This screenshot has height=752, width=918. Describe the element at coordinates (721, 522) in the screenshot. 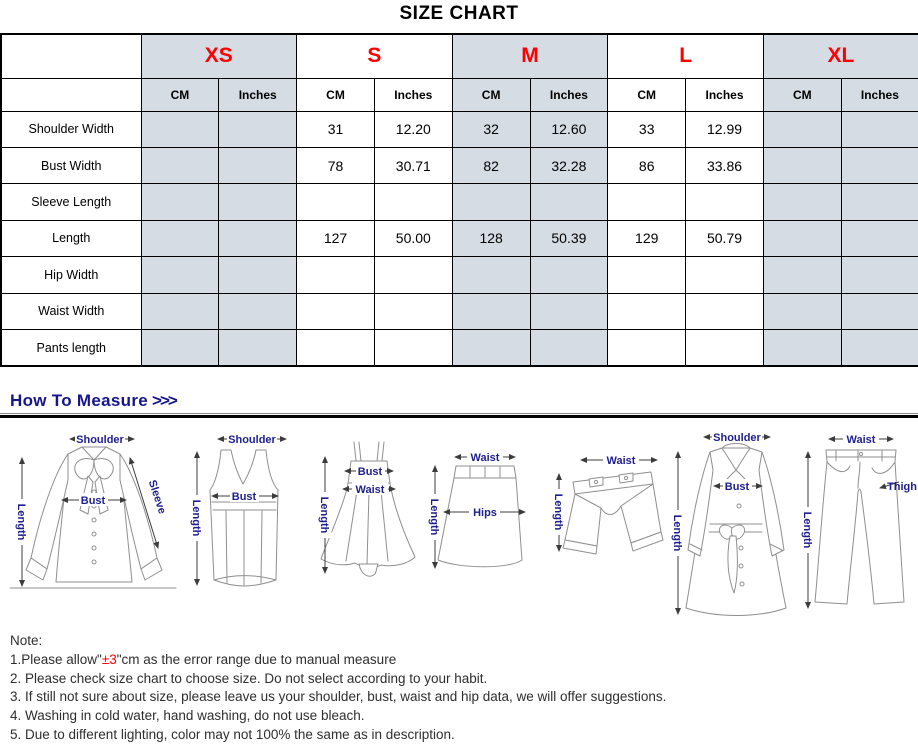

I see `trench-coat-measure-arrows: Shoulder Bust Length` at that location.